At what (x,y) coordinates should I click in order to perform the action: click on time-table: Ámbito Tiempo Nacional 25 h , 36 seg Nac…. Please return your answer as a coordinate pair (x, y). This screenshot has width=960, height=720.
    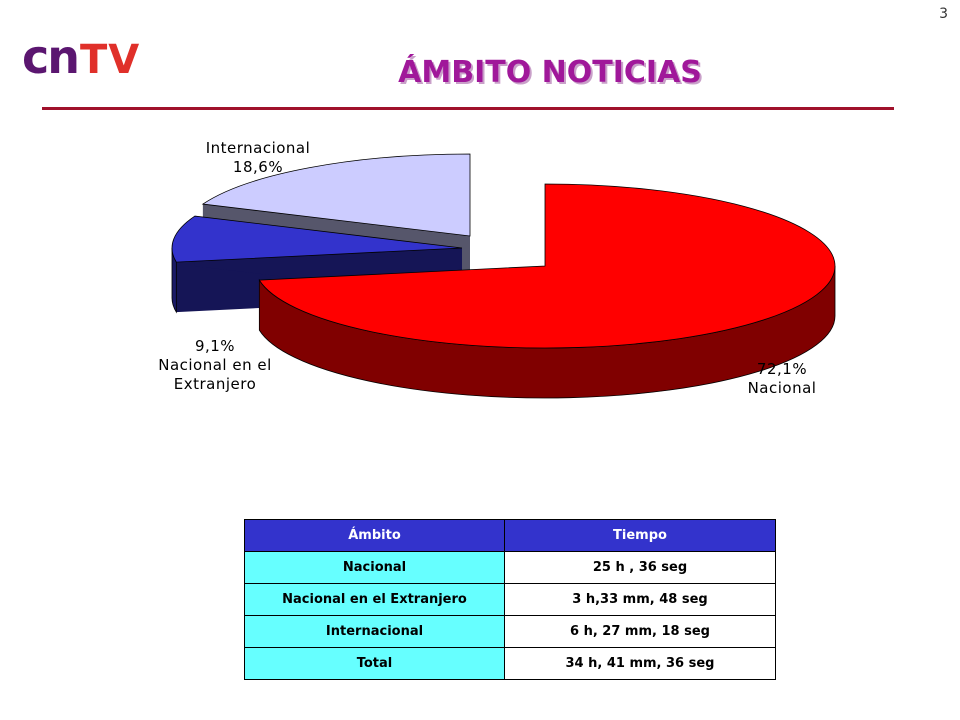
    Looking at the image, I should click on (510, 599).